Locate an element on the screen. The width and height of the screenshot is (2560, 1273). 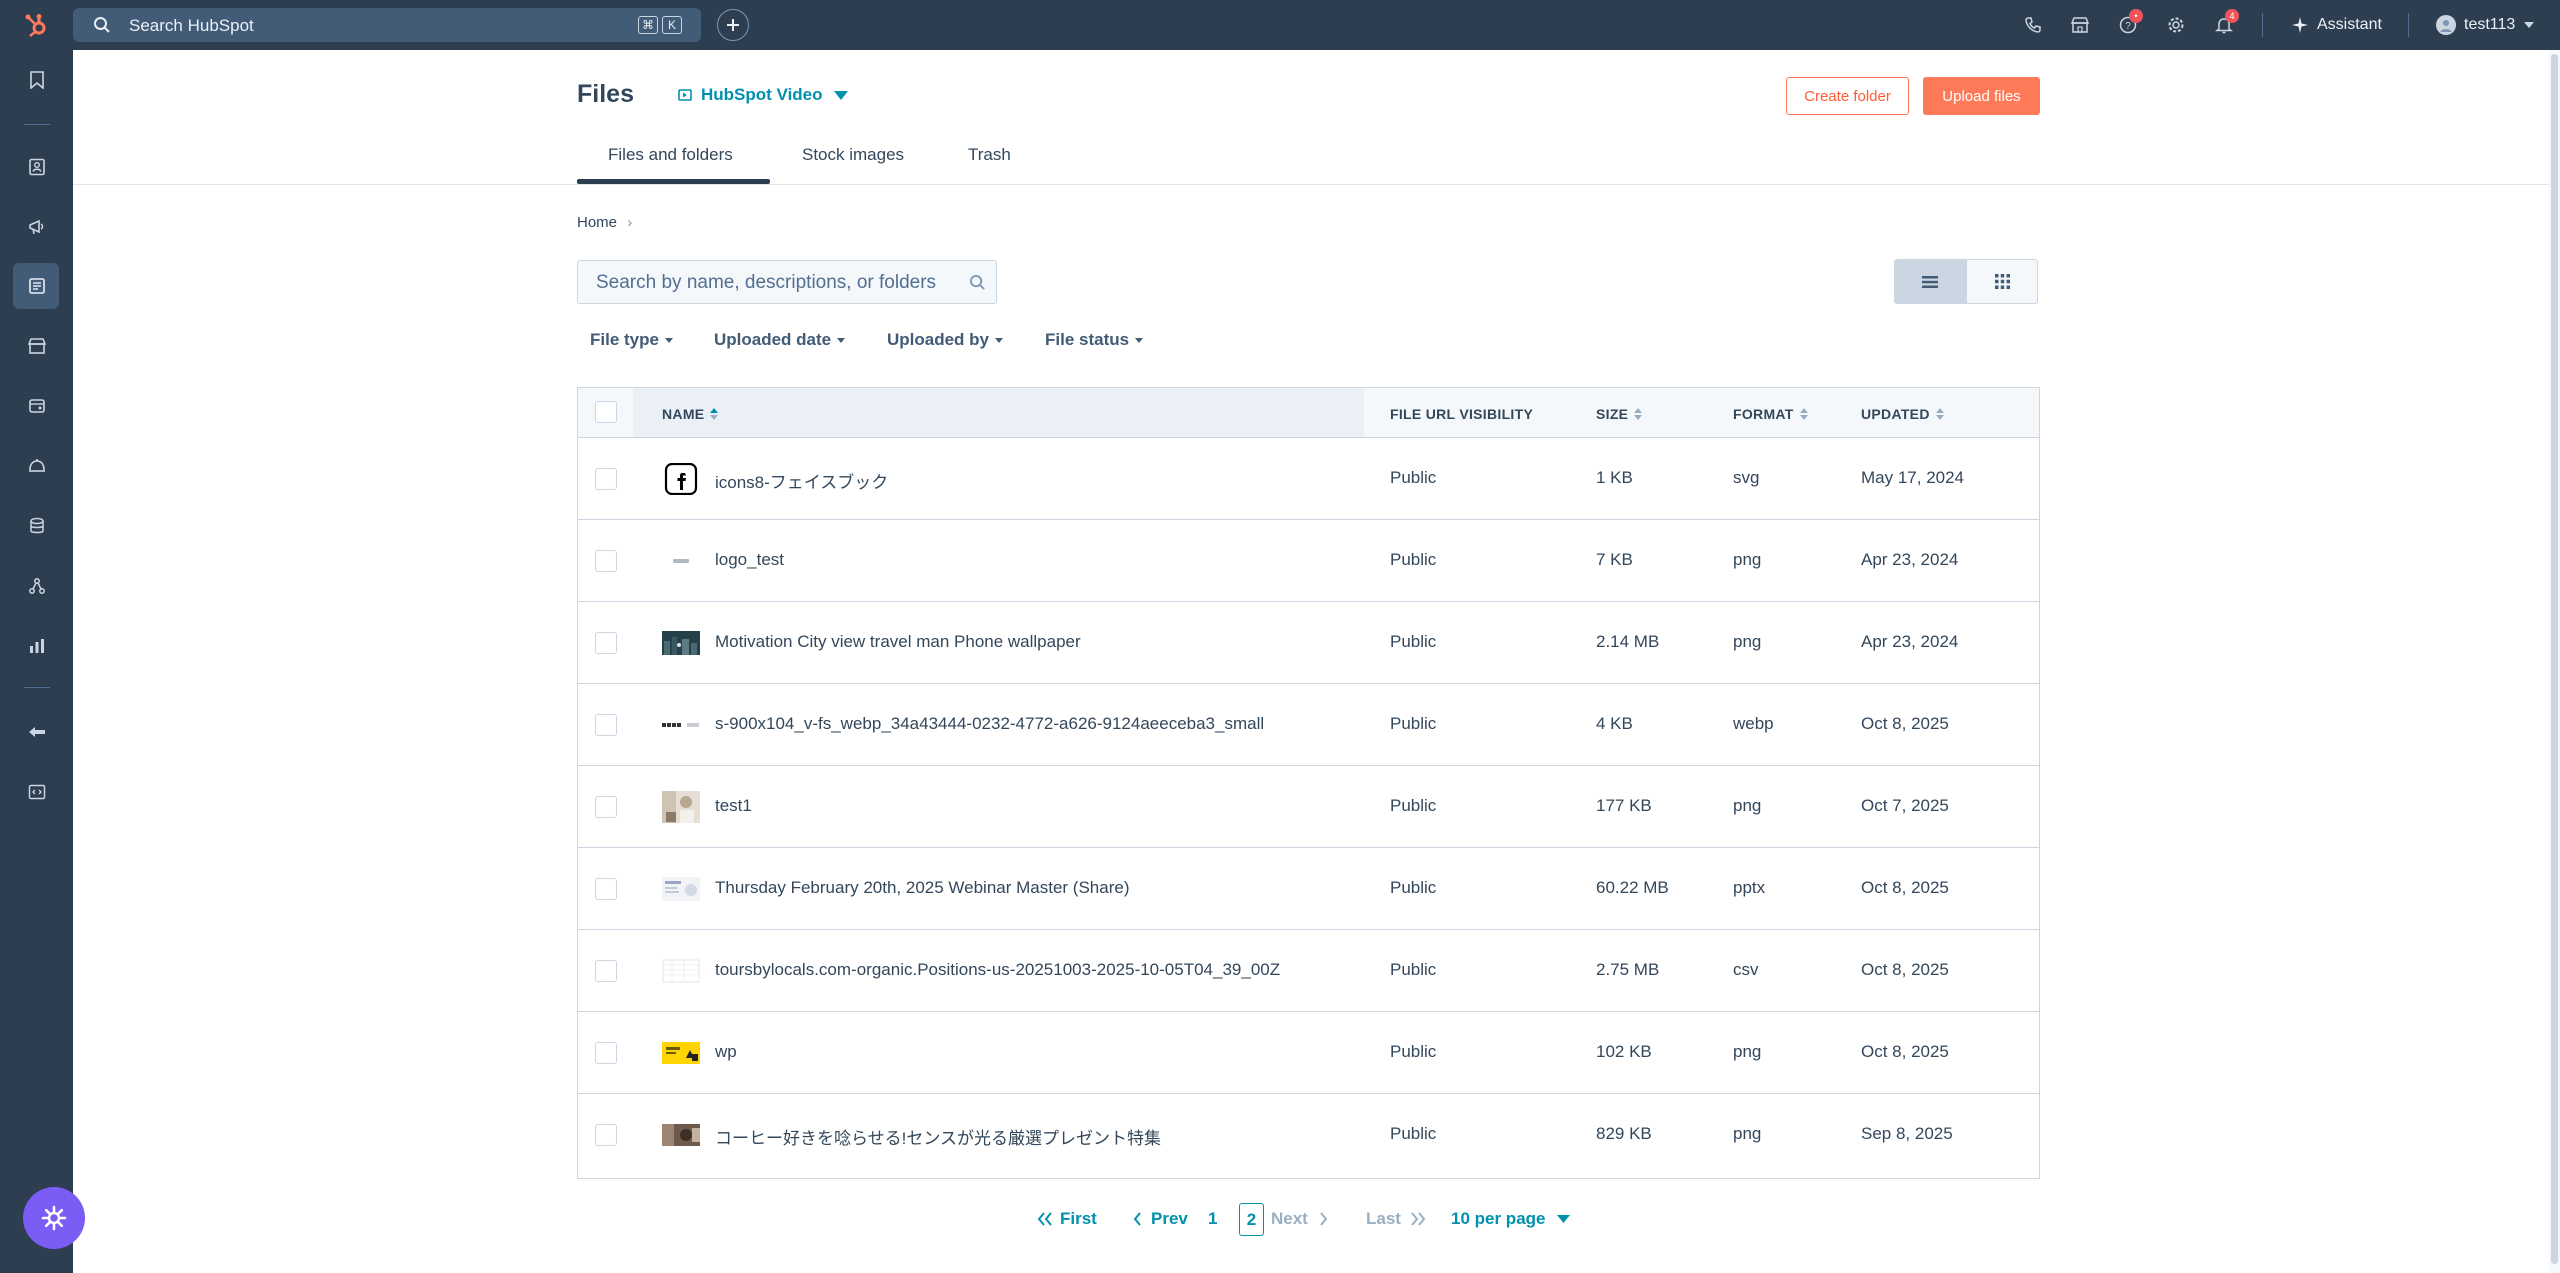
upload-files-button: Upload files is located at coordinates (1981, 96).